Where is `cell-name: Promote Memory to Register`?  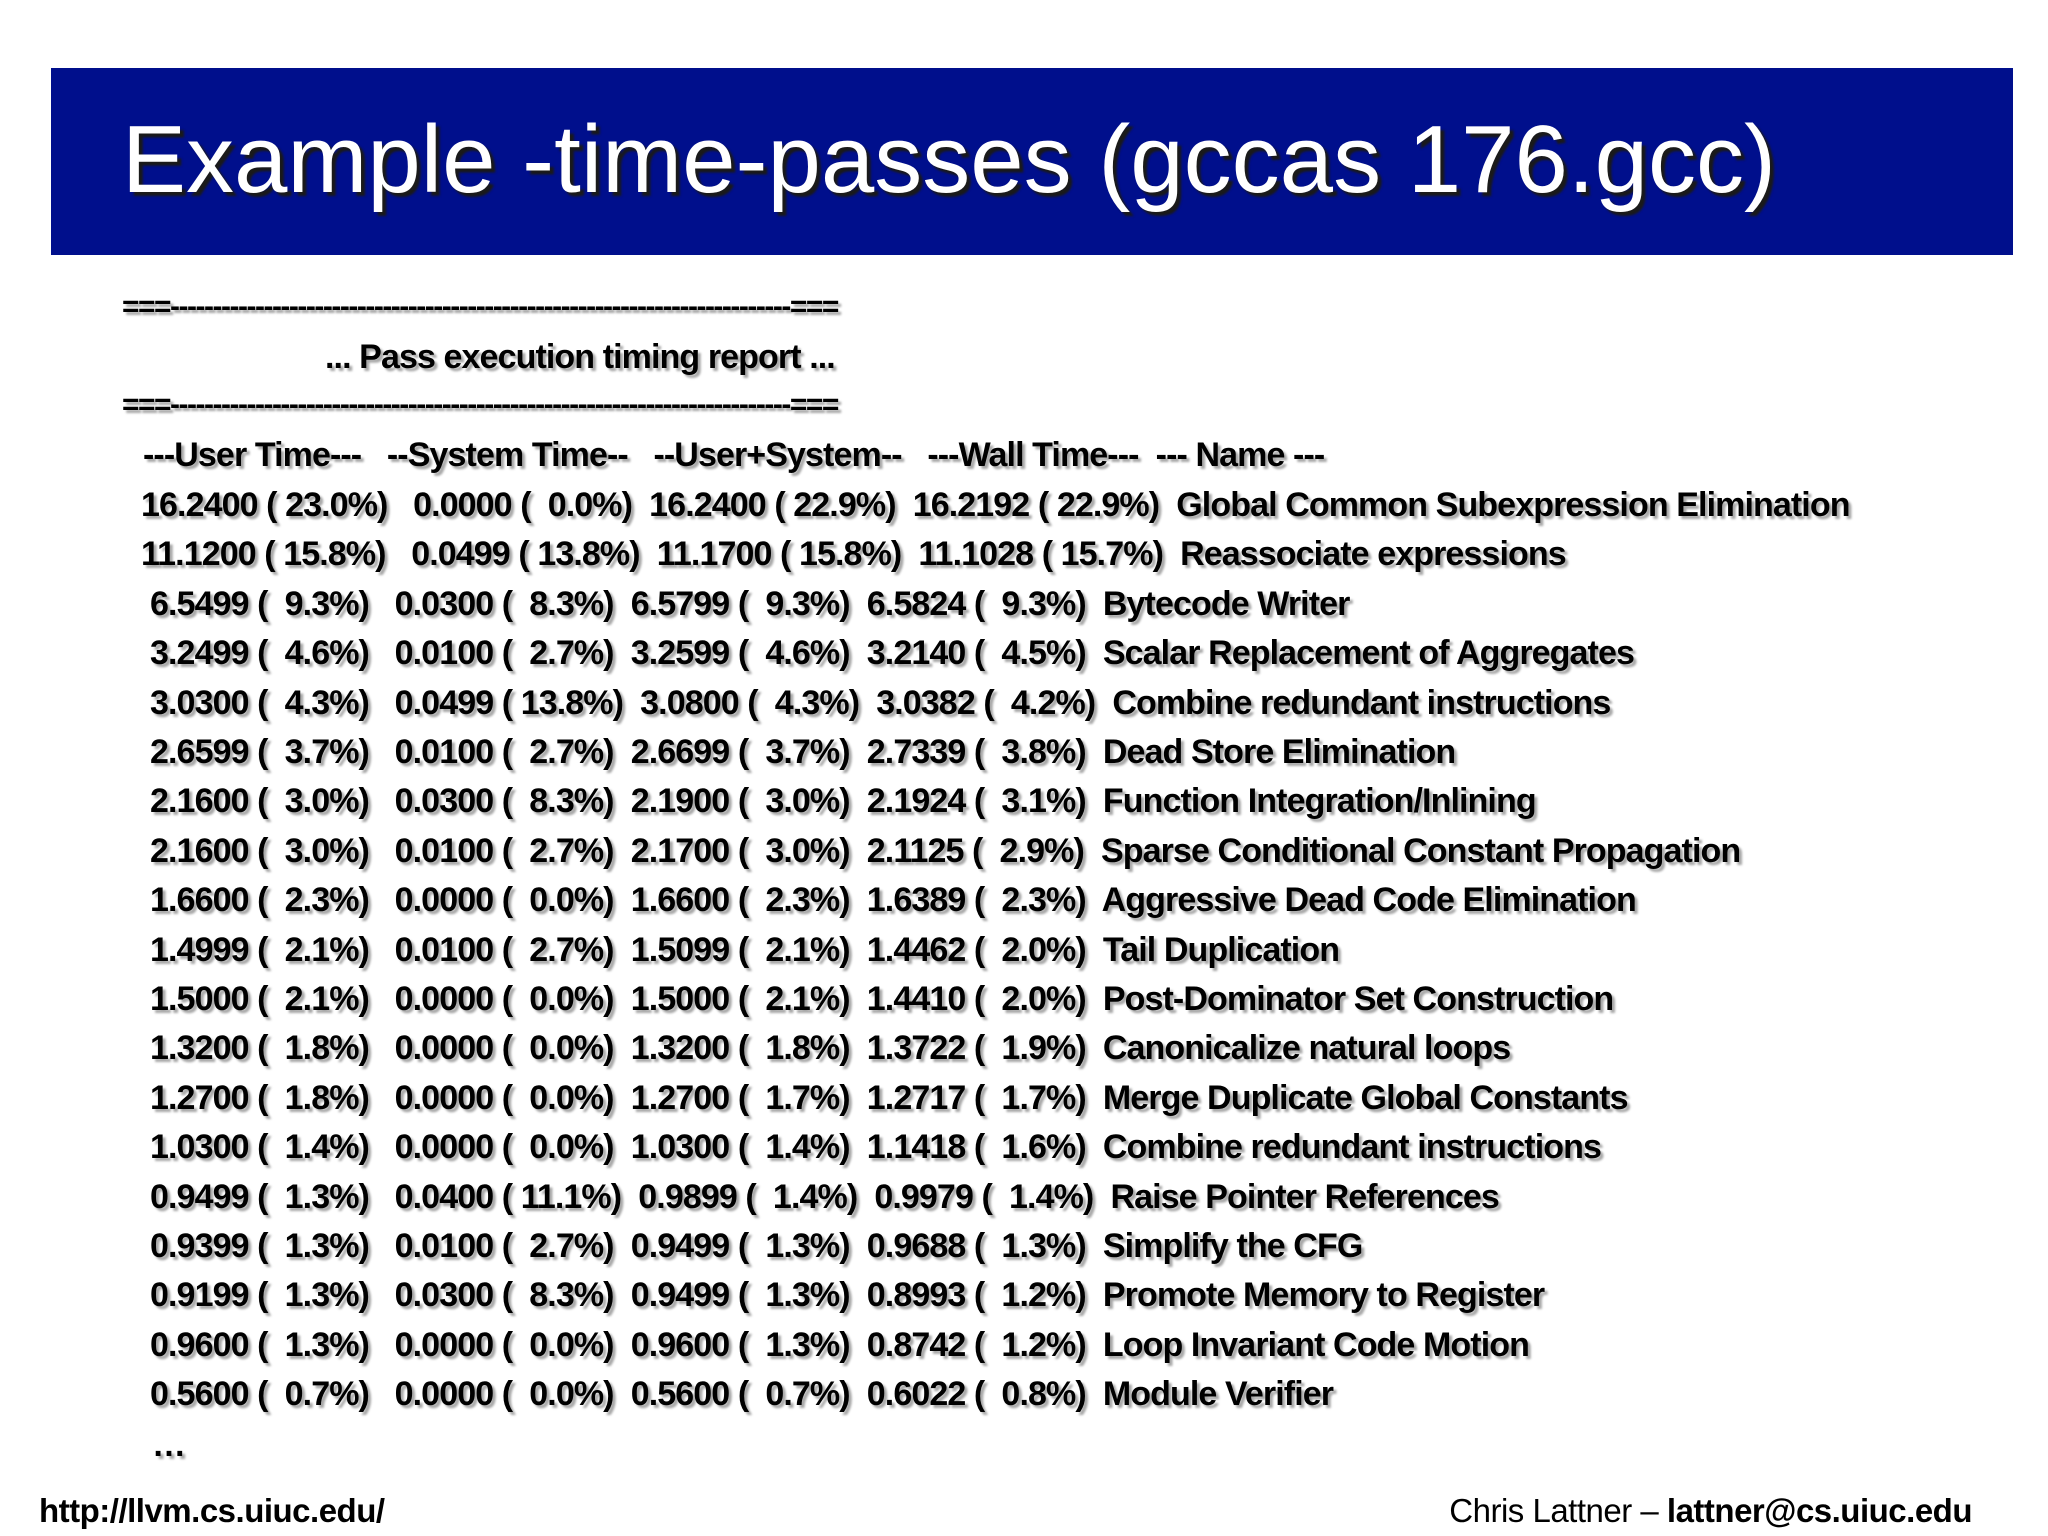 cell-name: Promote Memory to Register is located at coordinates (1323, 1295).